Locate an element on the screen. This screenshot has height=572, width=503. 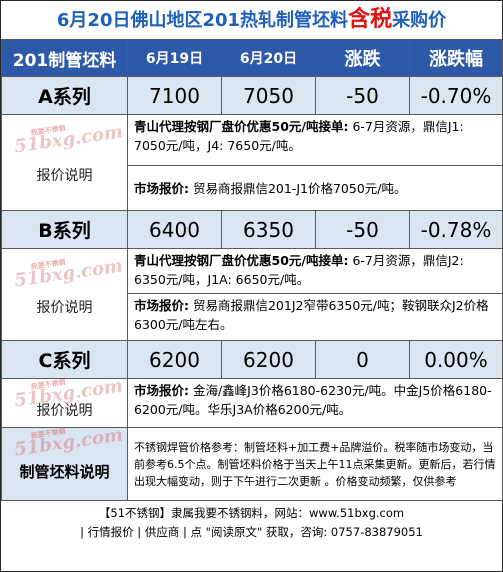
header-product: 201制管坯料 is located at coordinates (64, 58).